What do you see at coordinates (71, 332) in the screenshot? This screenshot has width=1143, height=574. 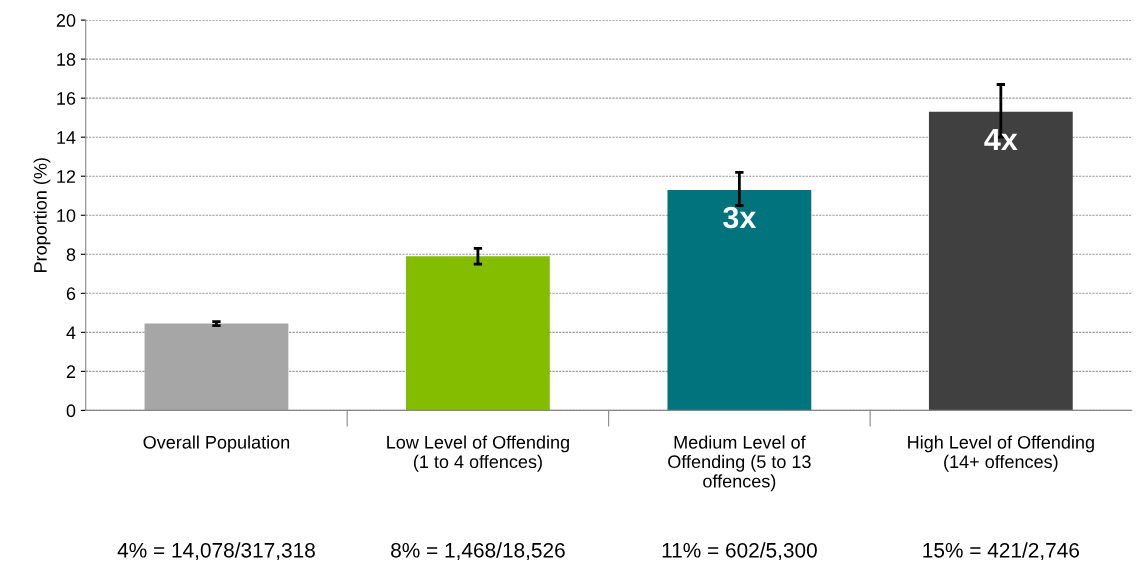 I see `y-tick-label: 4` at bounding box center [71, 332].